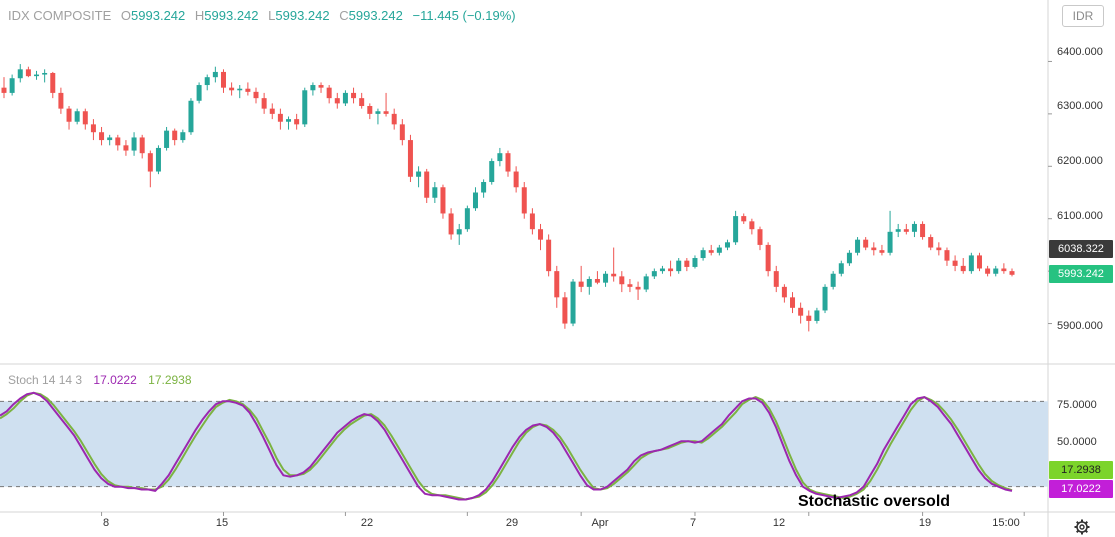  What do you see at coordinates (158, 15) in the screenshot?
I see `open-value: 5993.242` at bounding box center [158, 15].